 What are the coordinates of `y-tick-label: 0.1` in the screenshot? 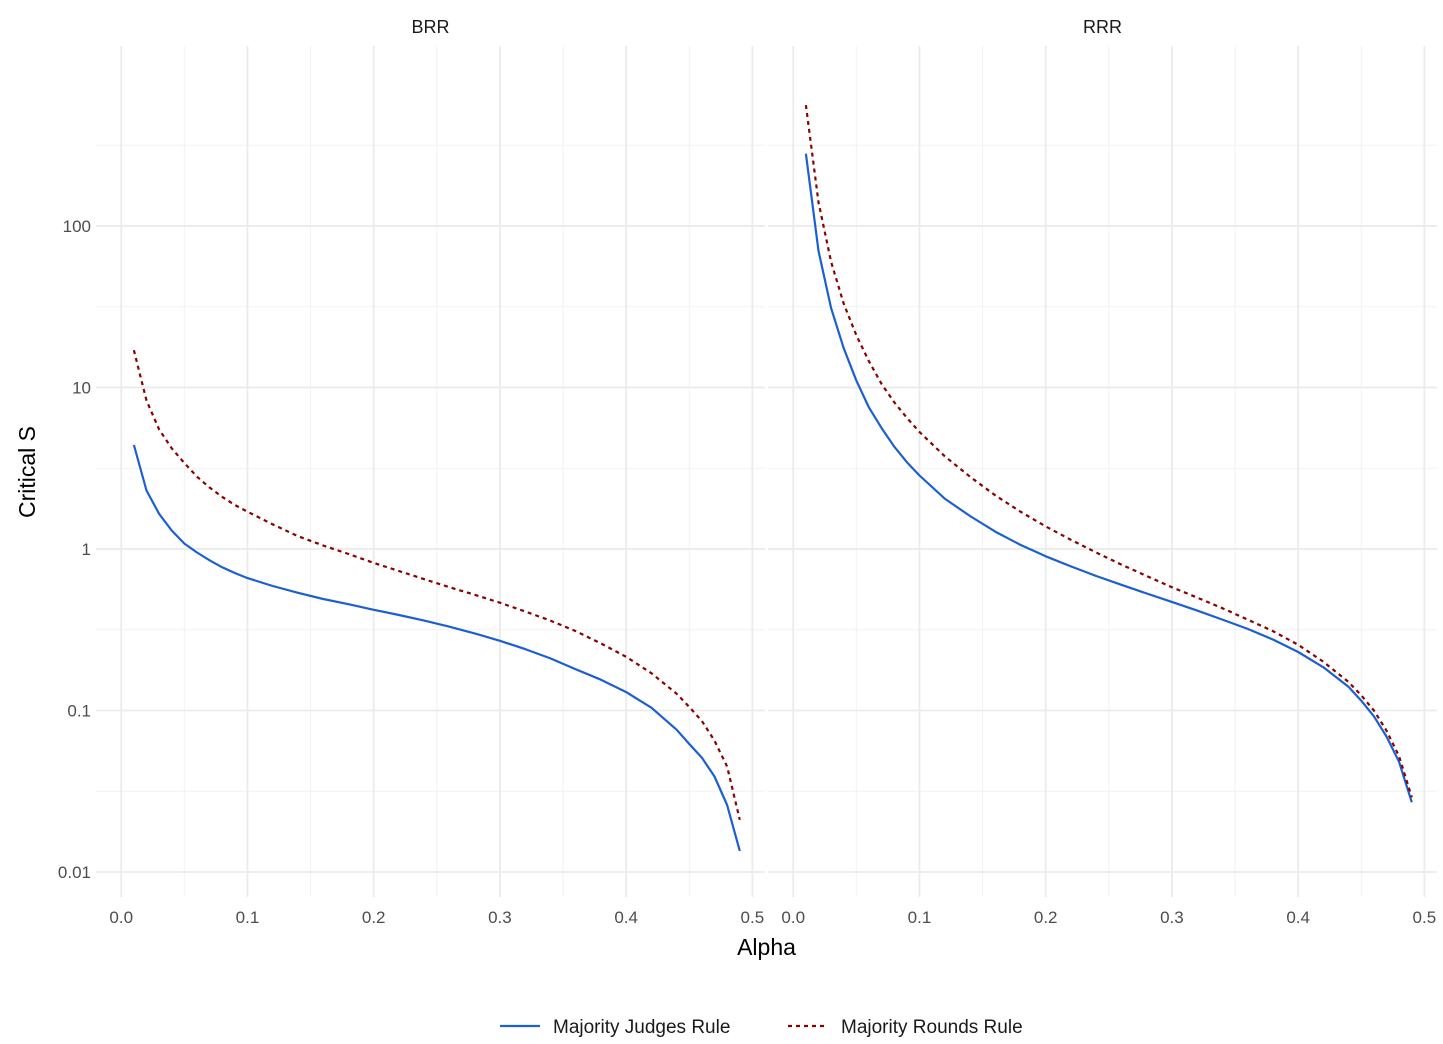 It's located at (79, 710).